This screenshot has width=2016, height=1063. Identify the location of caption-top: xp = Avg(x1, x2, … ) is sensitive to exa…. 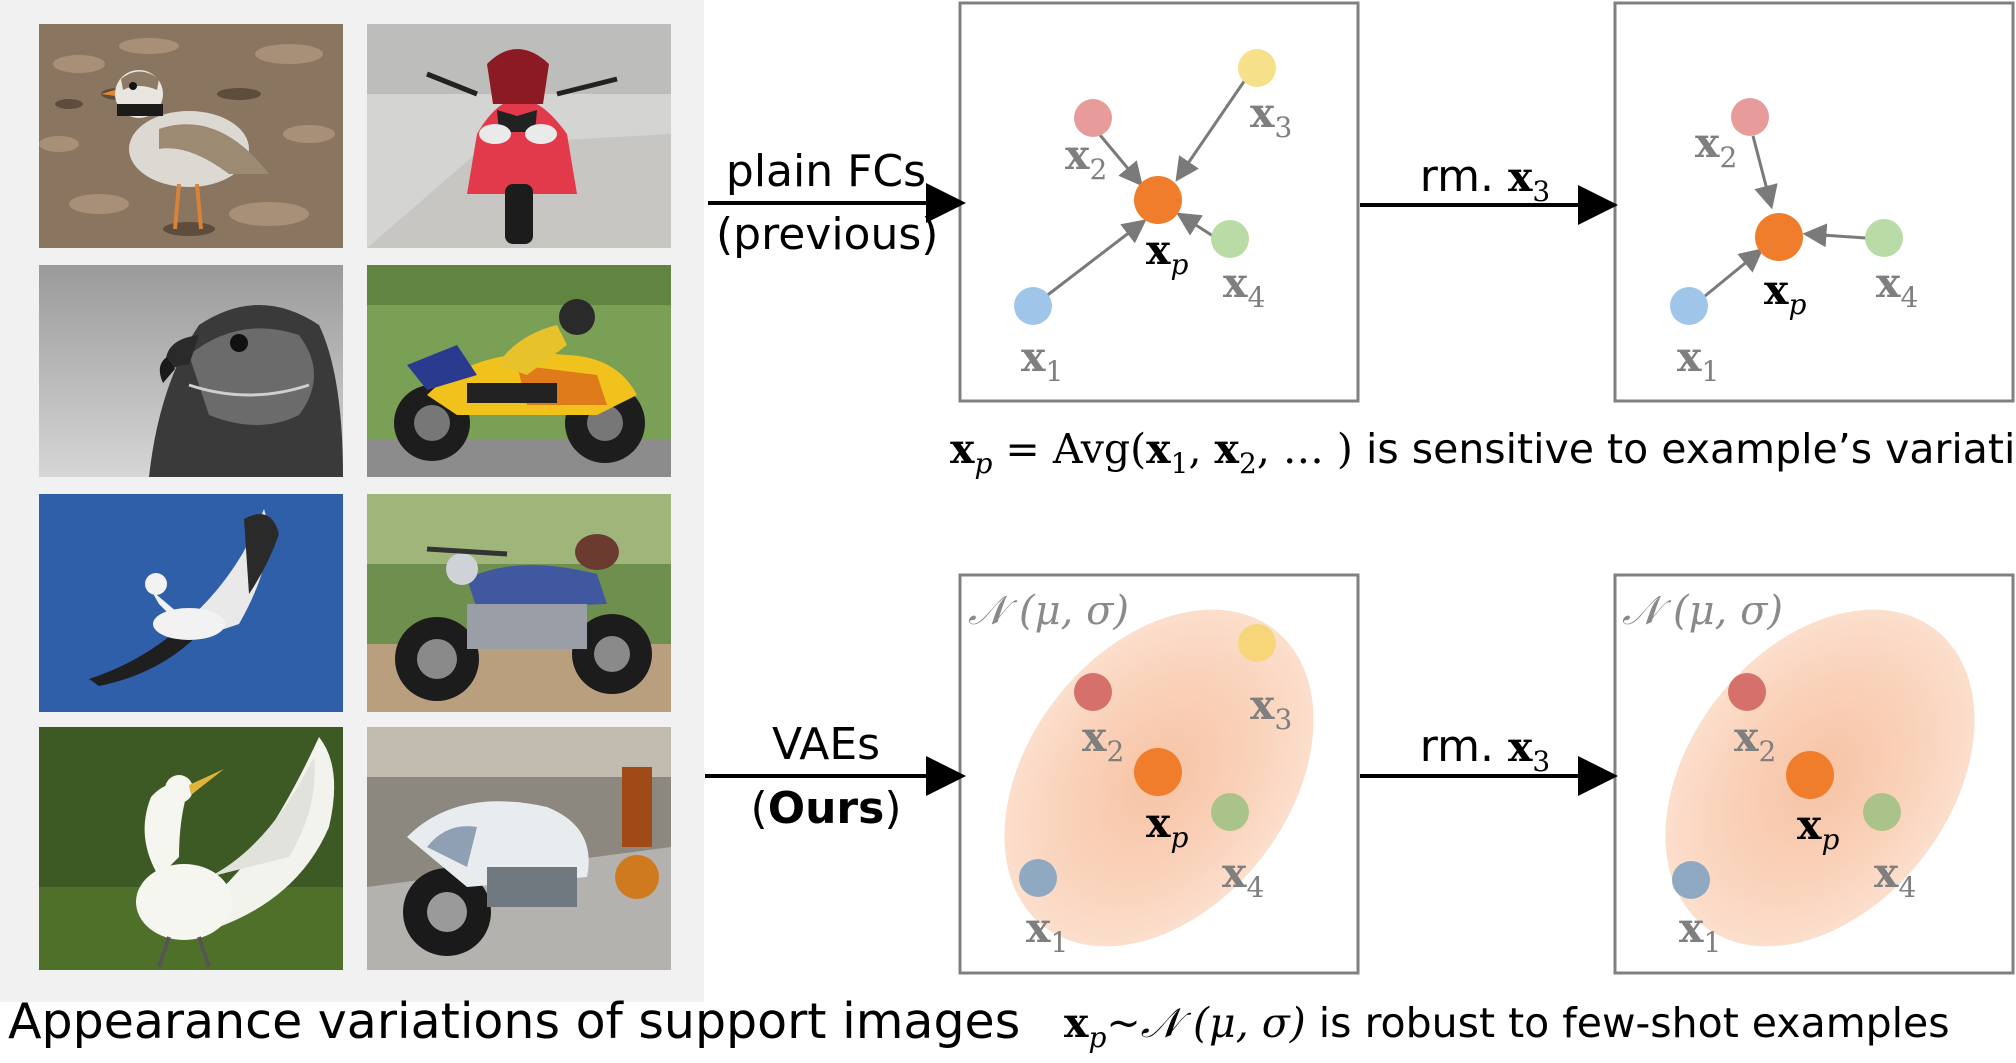
(1483, 452).